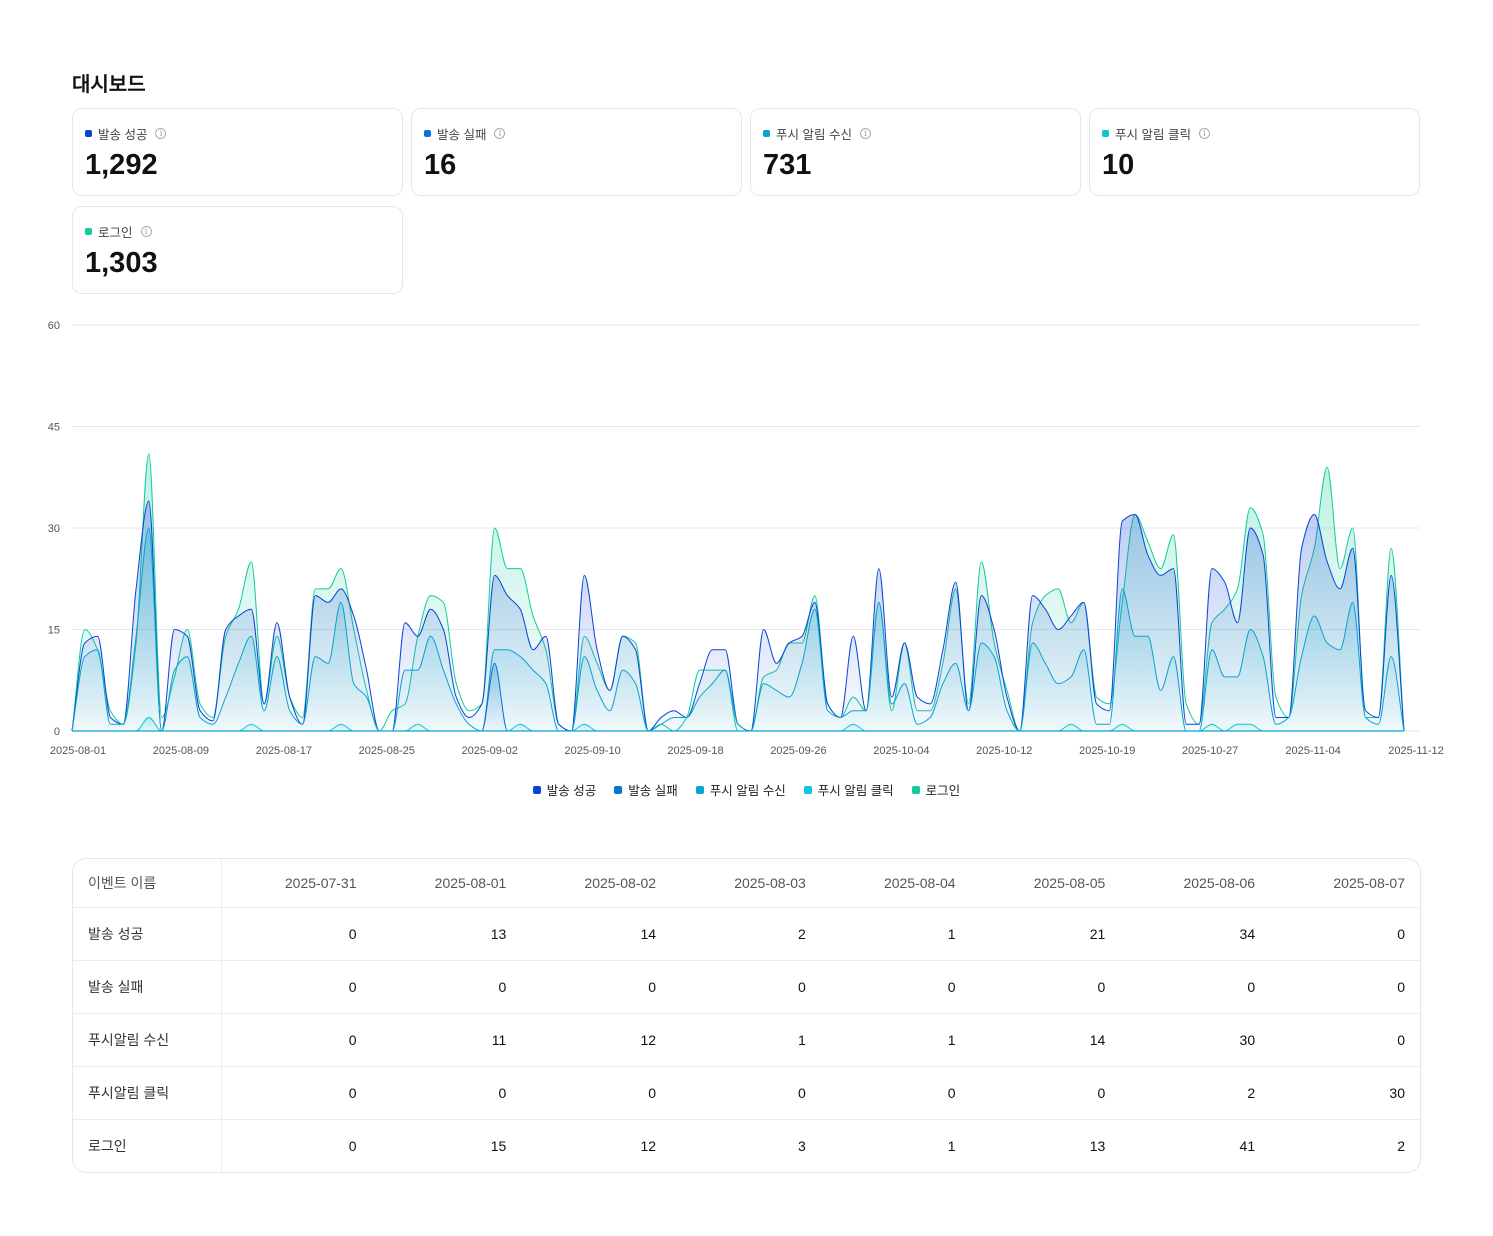 The width and height of the screenshot is (1493, 1236). What do you see at coordinates (738, 724) in the screenshot?
I see `series-area` at bounding box center [738, 724].